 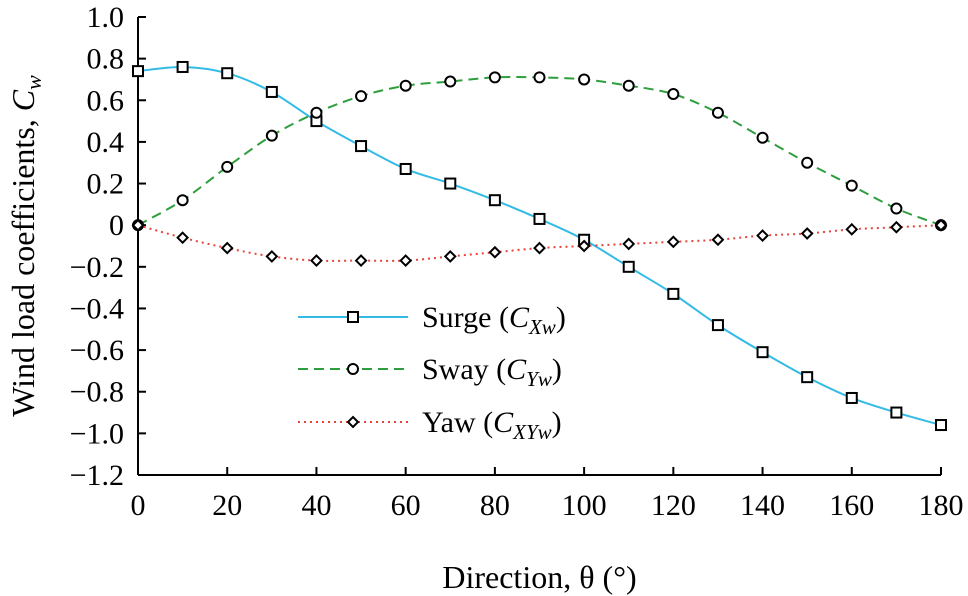 What do you see at coordinates (353, 369) in the screenshot?
I see `legend-marker-sway` at bounding box center [353, 369].